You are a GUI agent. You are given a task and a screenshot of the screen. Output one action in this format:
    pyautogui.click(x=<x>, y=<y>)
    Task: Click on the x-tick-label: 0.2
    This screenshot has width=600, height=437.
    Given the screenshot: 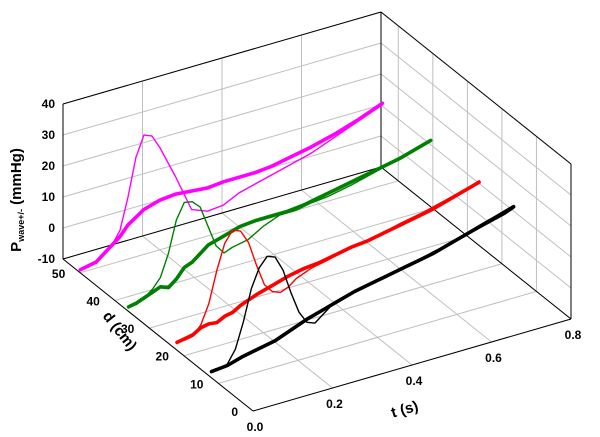 What is the action you would take?
    pyautogui.click(x=334, y=404)
    